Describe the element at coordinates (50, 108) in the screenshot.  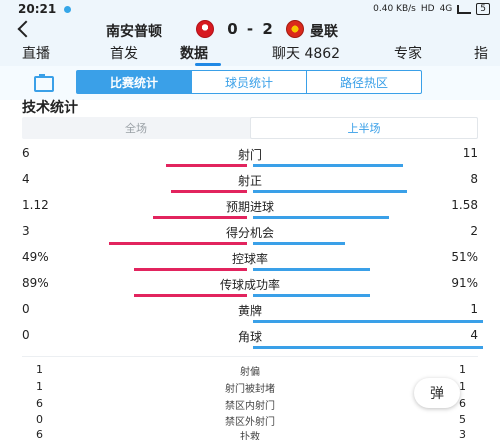
I see `section-title: 技术统计` at that location.